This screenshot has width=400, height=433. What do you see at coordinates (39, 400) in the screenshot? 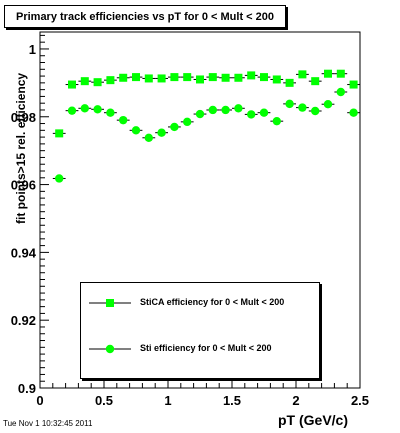
I see `x-tick-label: 0` at bounding box center [39, 400].